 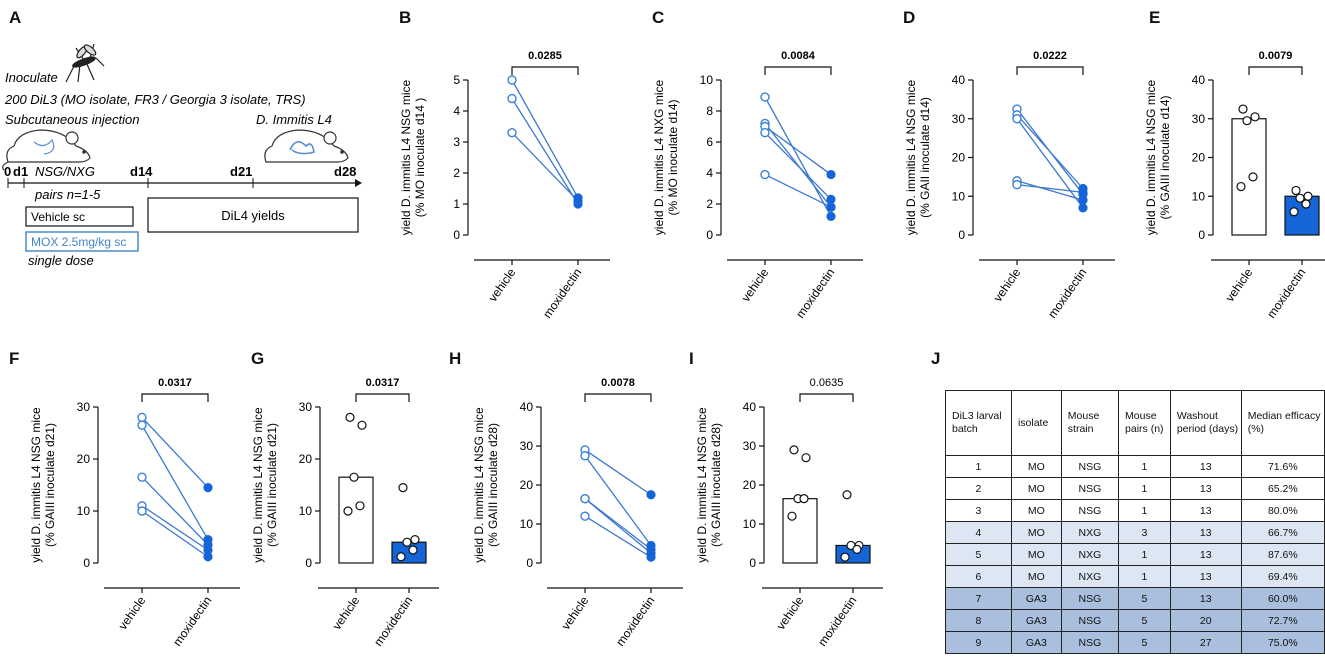 What do you see at coordinates (978, 532) in the screenshot?
I see `table-cell: 4` at bounding box center [978, 532].